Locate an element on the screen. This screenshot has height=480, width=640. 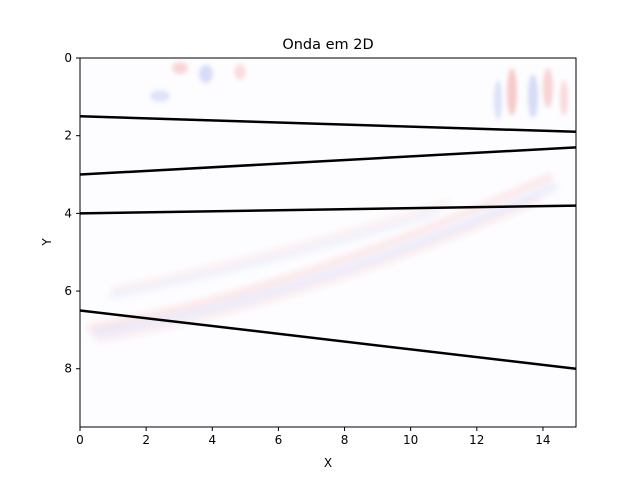
y-tick-label: 2 is located at coordinates (68, 136).